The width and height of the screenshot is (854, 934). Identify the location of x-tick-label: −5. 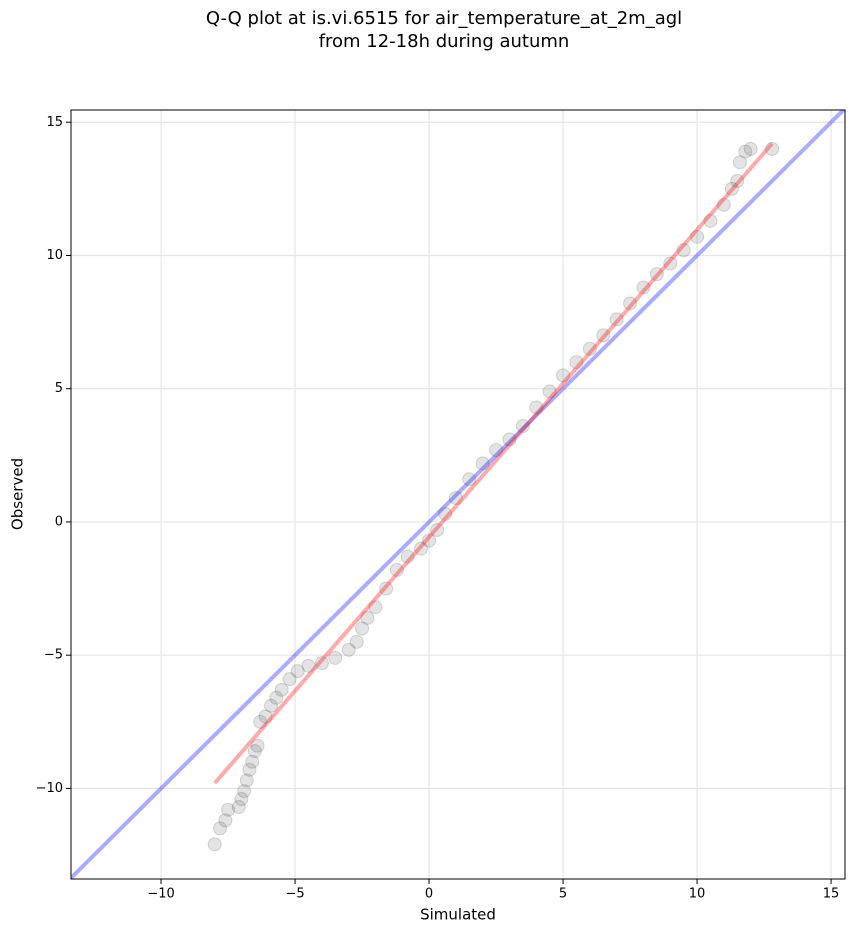
(294, 894).